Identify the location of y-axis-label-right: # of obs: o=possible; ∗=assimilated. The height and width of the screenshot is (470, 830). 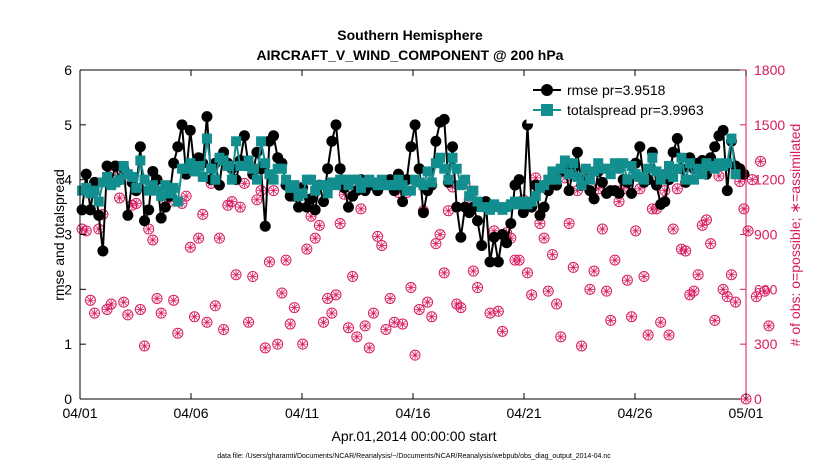
(795, 235).